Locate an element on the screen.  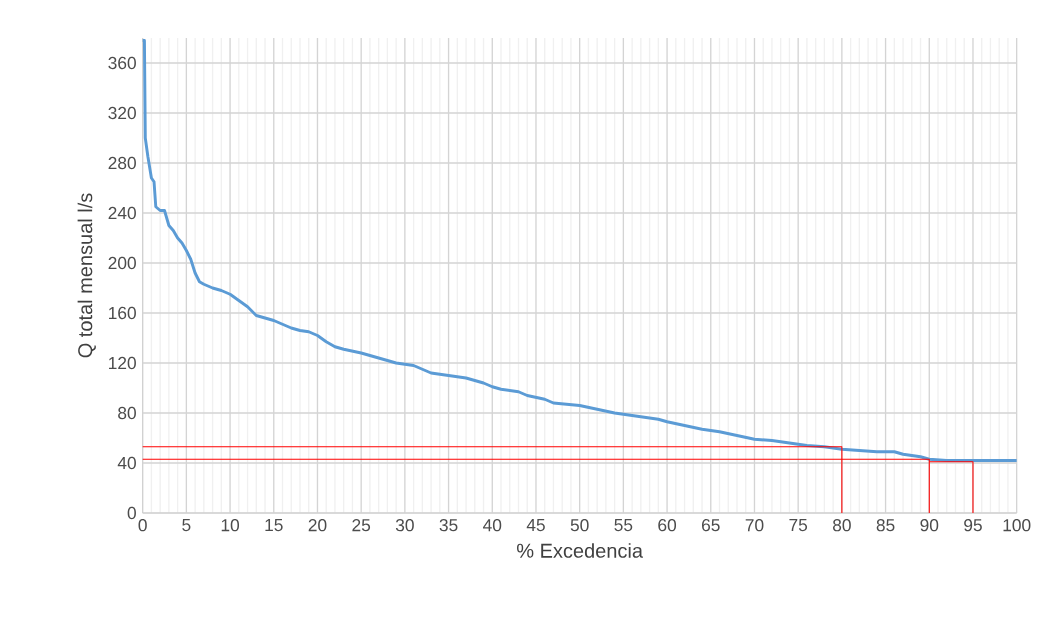
x-tick-label: 45 is located at coordinates (535, 525).